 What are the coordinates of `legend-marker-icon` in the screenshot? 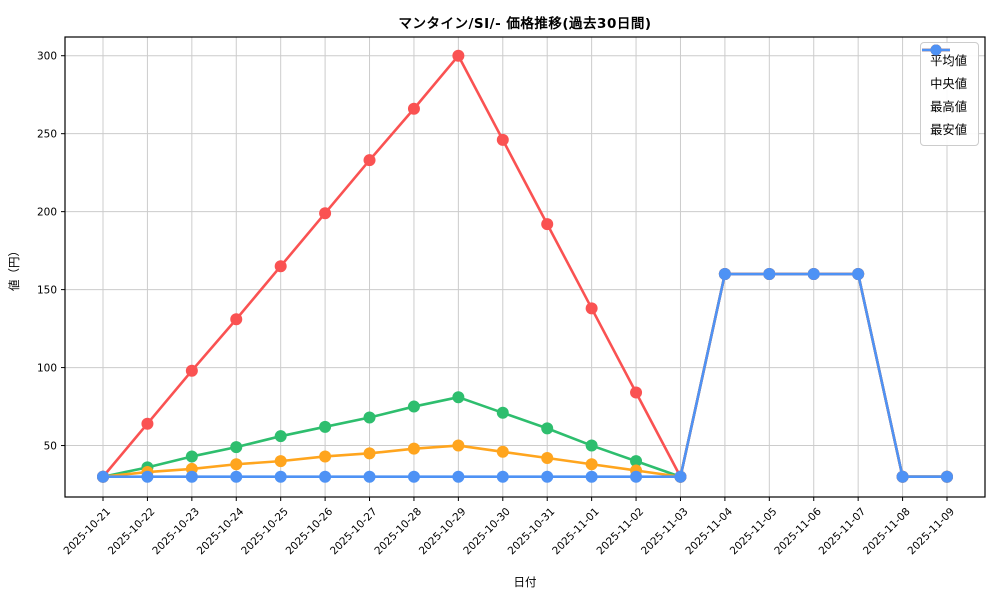 It's located at (936, 50).